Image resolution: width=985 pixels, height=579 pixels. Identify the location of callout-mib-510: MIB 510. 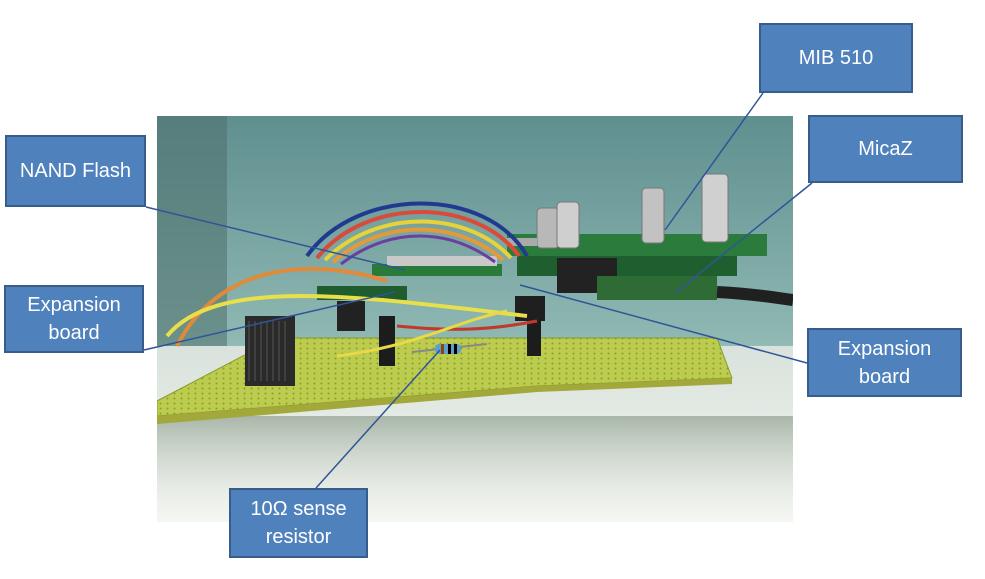
(836, 58).